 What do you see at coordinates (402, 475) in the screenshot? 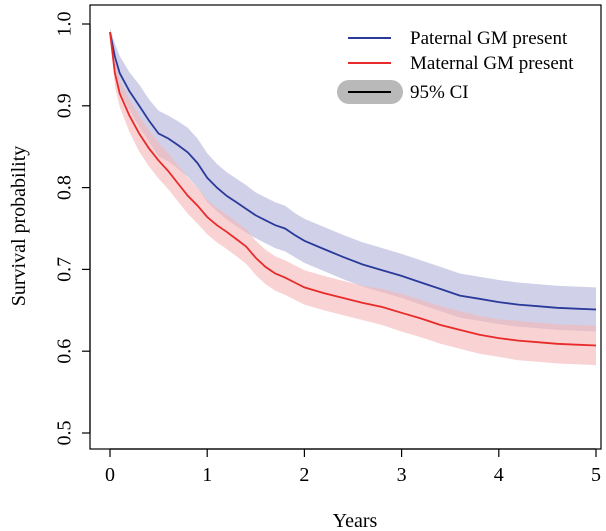
I see `x-tick-label: 3` at bounding box center [402, 475].